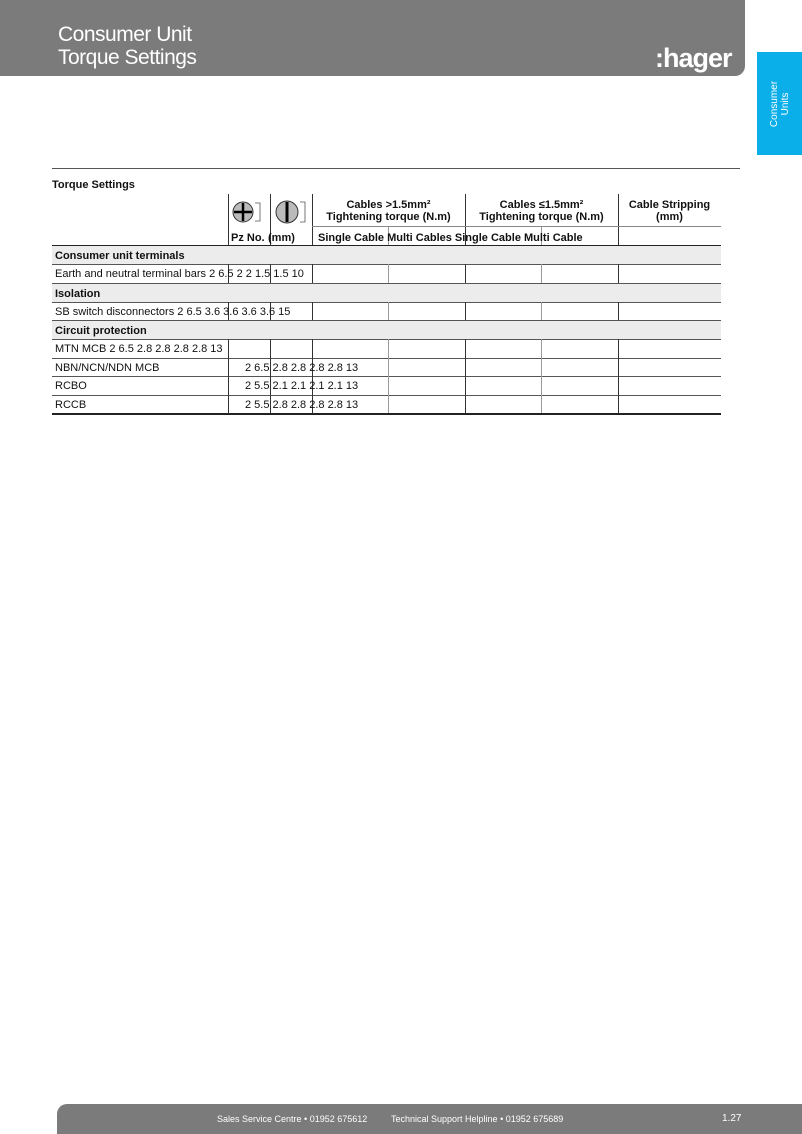  What do you see at coordinates (125, 34) in the screenshot?
I see `title-line-1: Consumer Unit` at bounding box center [125, 34].